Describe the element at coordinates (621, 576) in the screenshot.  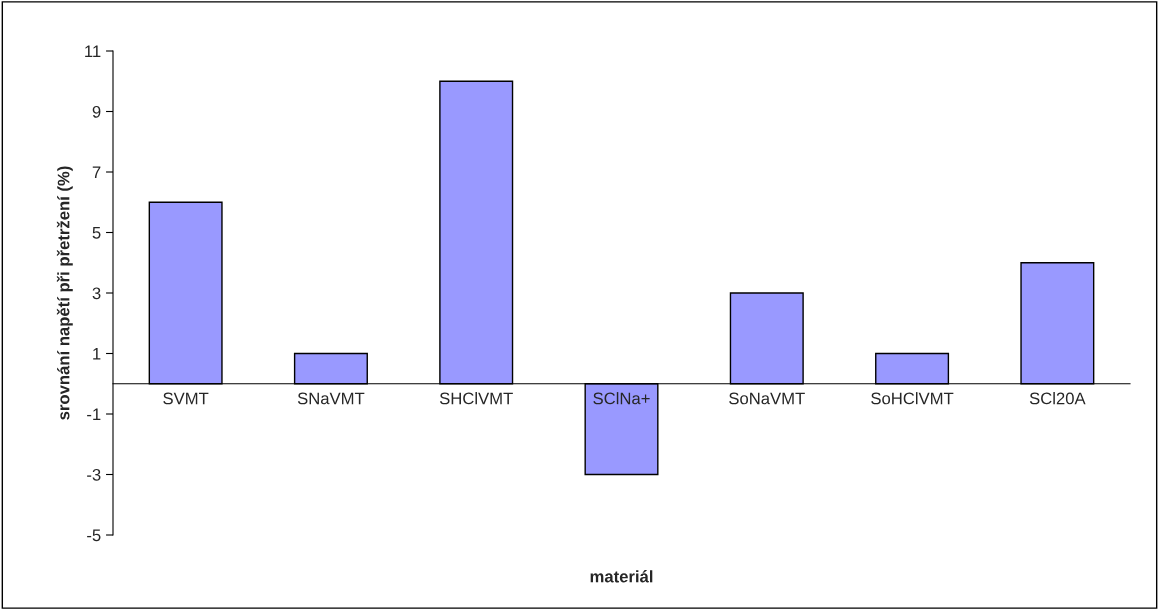
I see `x-axis-title: materiál` at that location.